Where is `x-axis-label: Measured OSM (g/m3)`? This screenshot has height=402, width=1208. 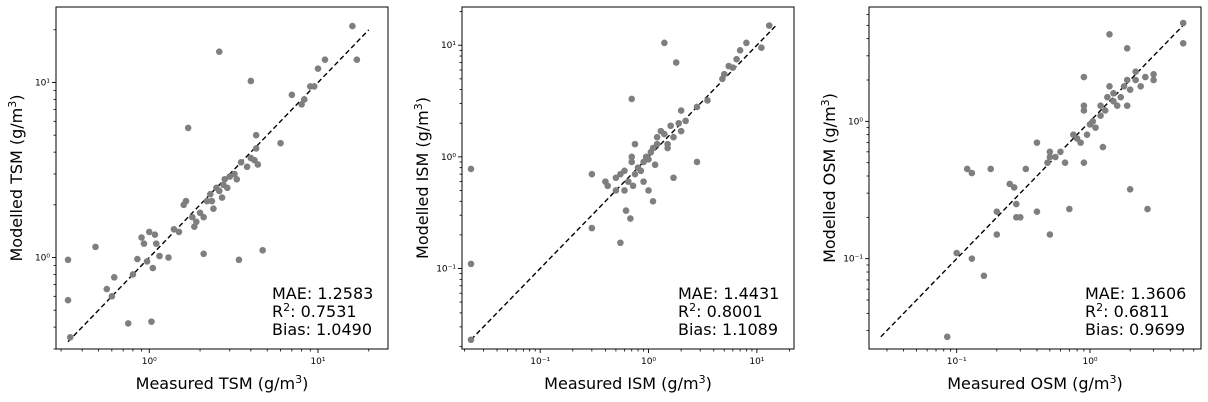
x-axis-label: Measured OSM (g/m3) is located at coordinates (1035, 383).